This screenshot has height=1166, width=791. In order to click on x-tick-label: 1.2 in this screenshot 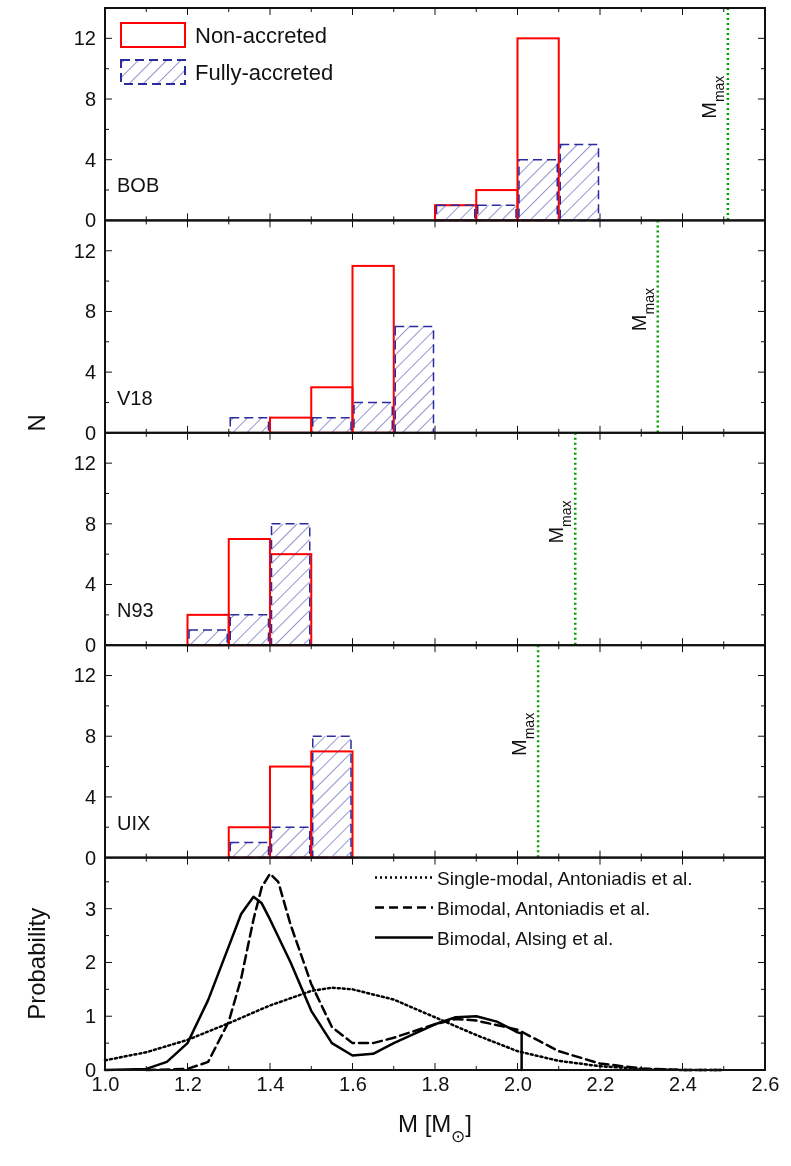, I will do `click(188, 1084)`.